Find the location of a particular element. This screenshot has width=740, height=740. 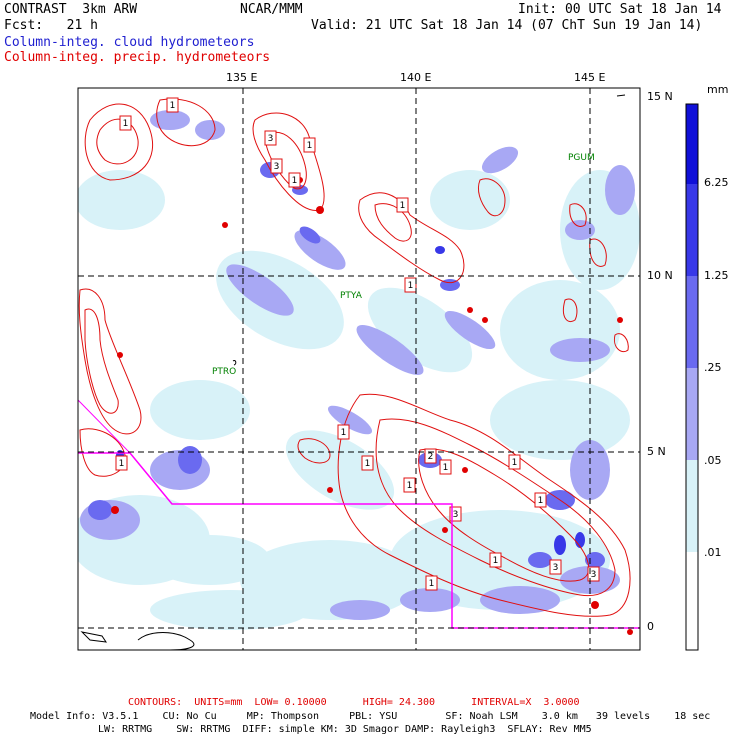

station-pgum: PGUM is located at coordinates (581, 158).